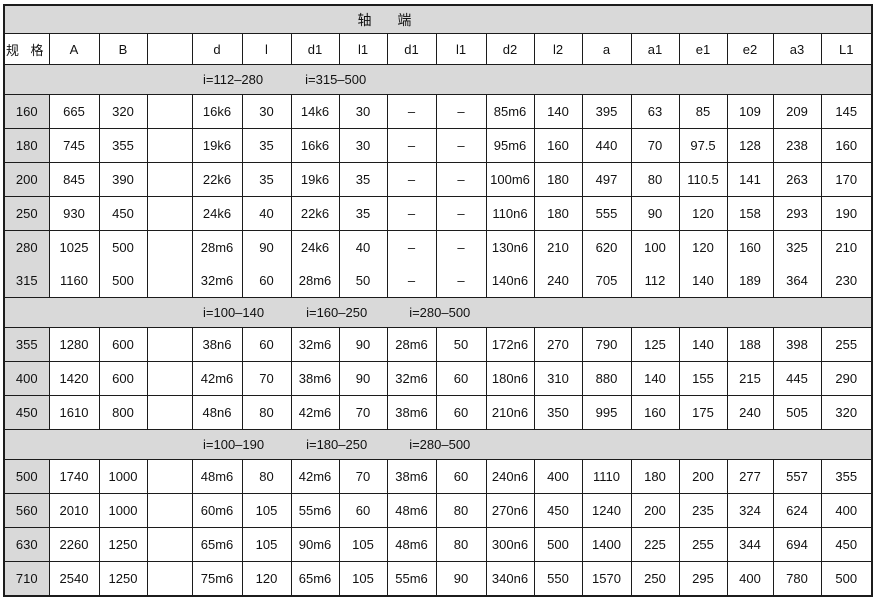 Image resolution: width=876 pixels, height=612 pixels. What do you see at coordinates (655, 281) in the screenshot?
I see `value-cell: 112` at bounding box center [655, 281].